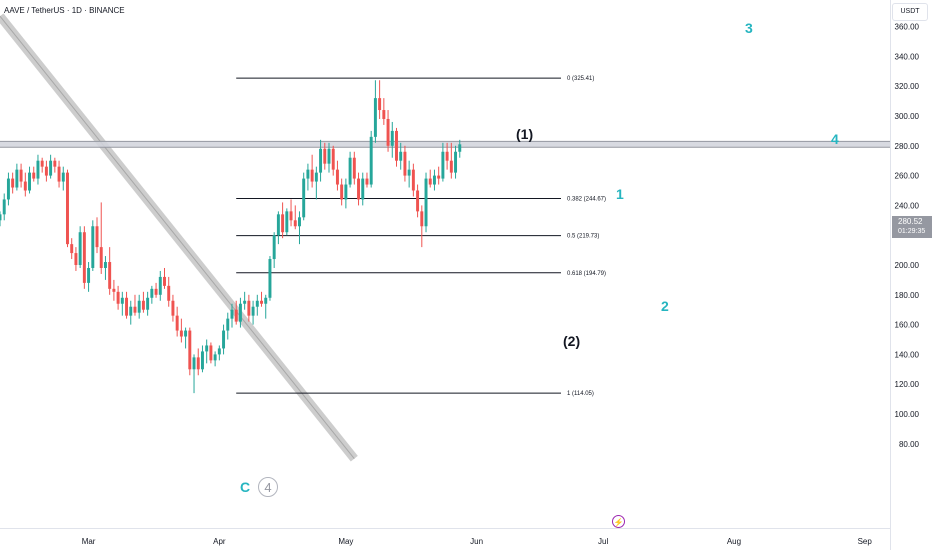  Describe the element at coordinates (586, 199) in the screenshot. I see `fib-level-label: 0.382 (244.67)` at that location.